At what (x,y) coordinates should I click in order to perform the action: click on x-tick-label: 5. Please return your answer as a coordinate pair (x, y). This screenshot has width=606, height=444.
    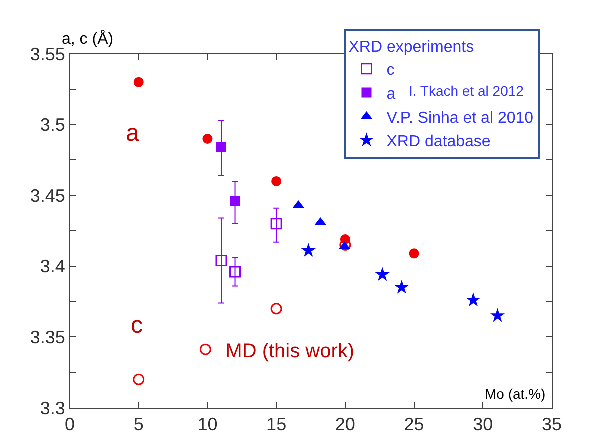
    Looking at the image, I should click on (139, 424).